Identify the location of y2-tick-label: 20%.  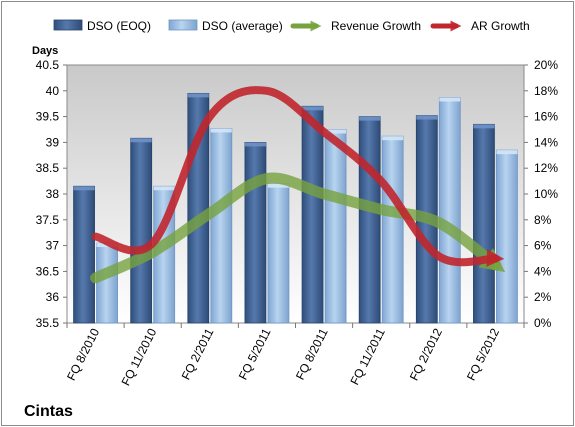
(546, 65).